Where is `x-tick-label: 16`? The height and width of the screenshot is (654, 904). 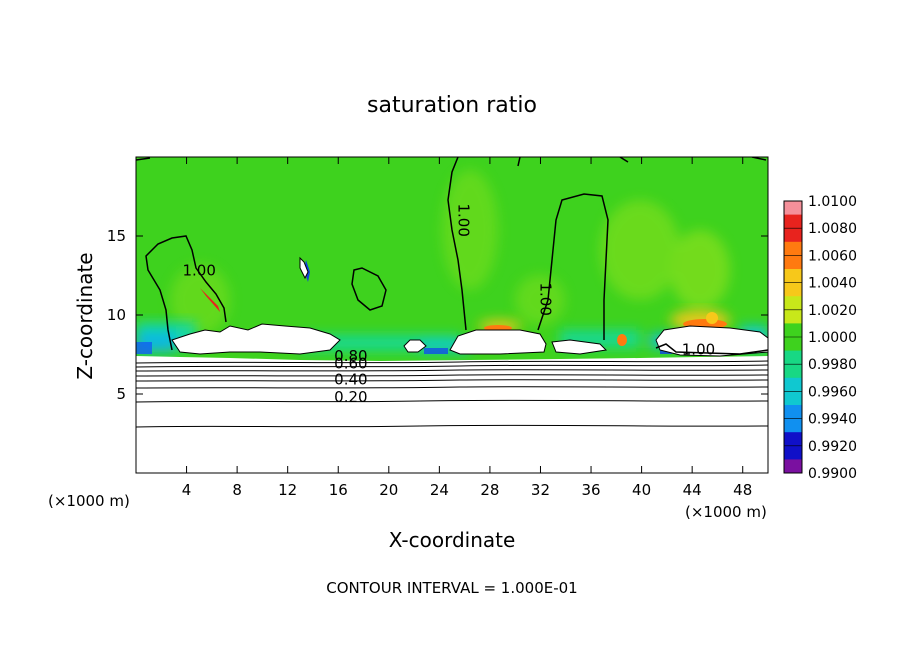 x-tick-label: 16 is located at coordinates (338, 490).